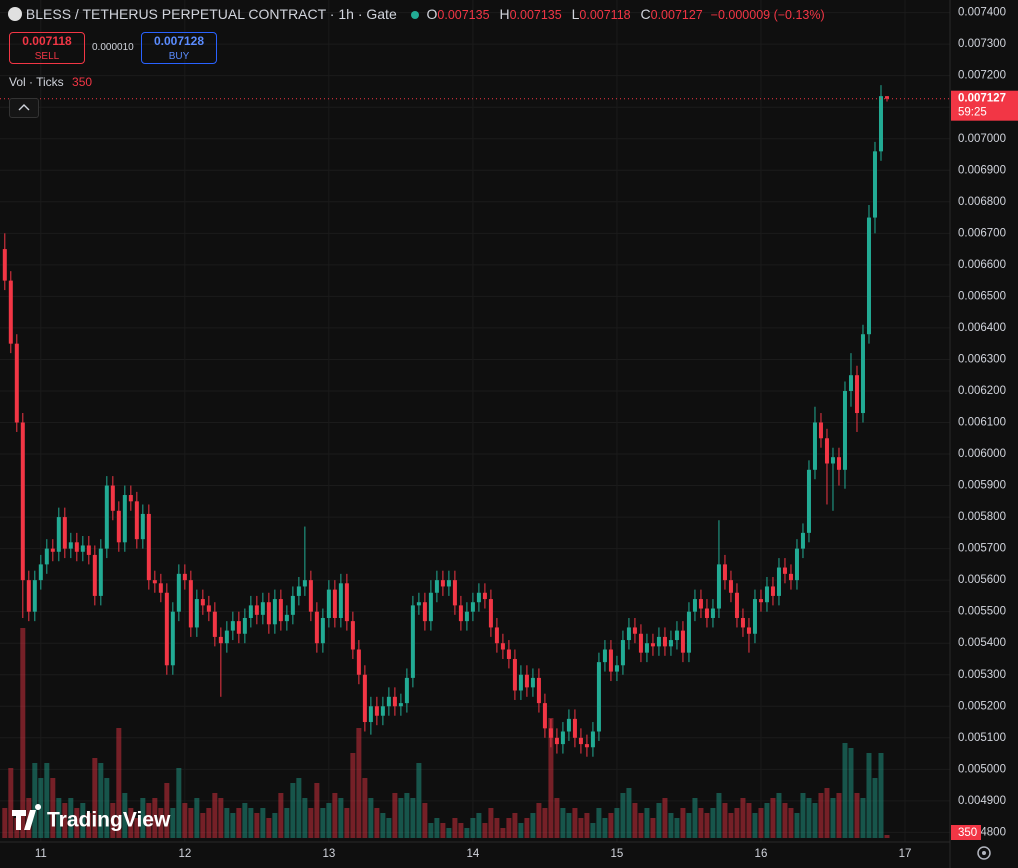 The height and width of the screenshot is (868, 1018). What do you see at coordinates (179, 41) in the screenshot?
I see `buy-price: 0.007128` at bounding box center [179, 41].